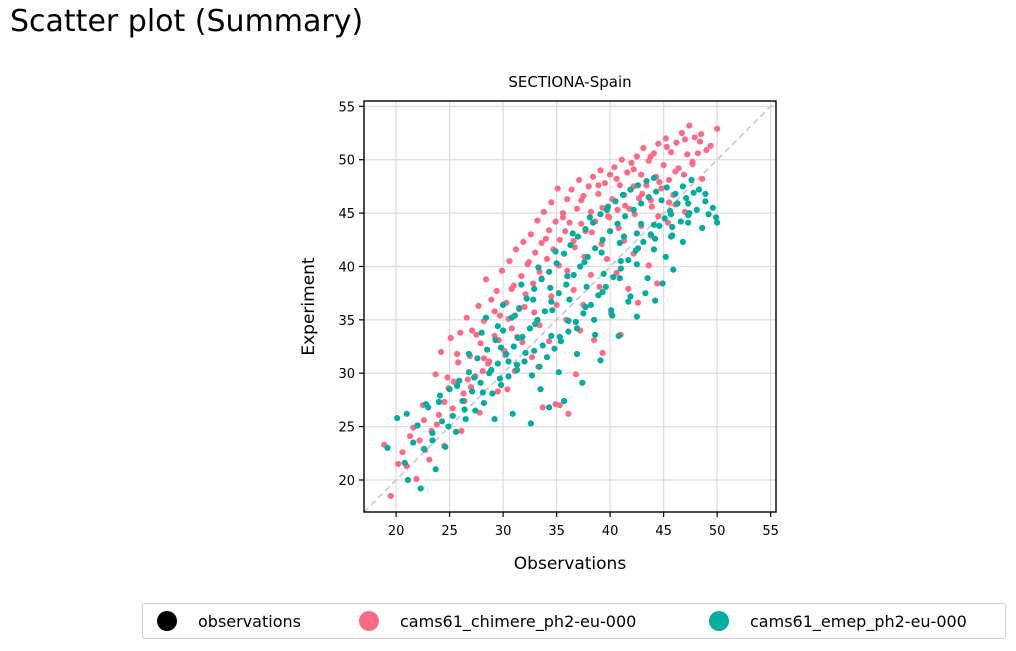  Describe the element at coordinates (229, 621) in the screenshot. I see `legend-item-observations: observations` at that location.